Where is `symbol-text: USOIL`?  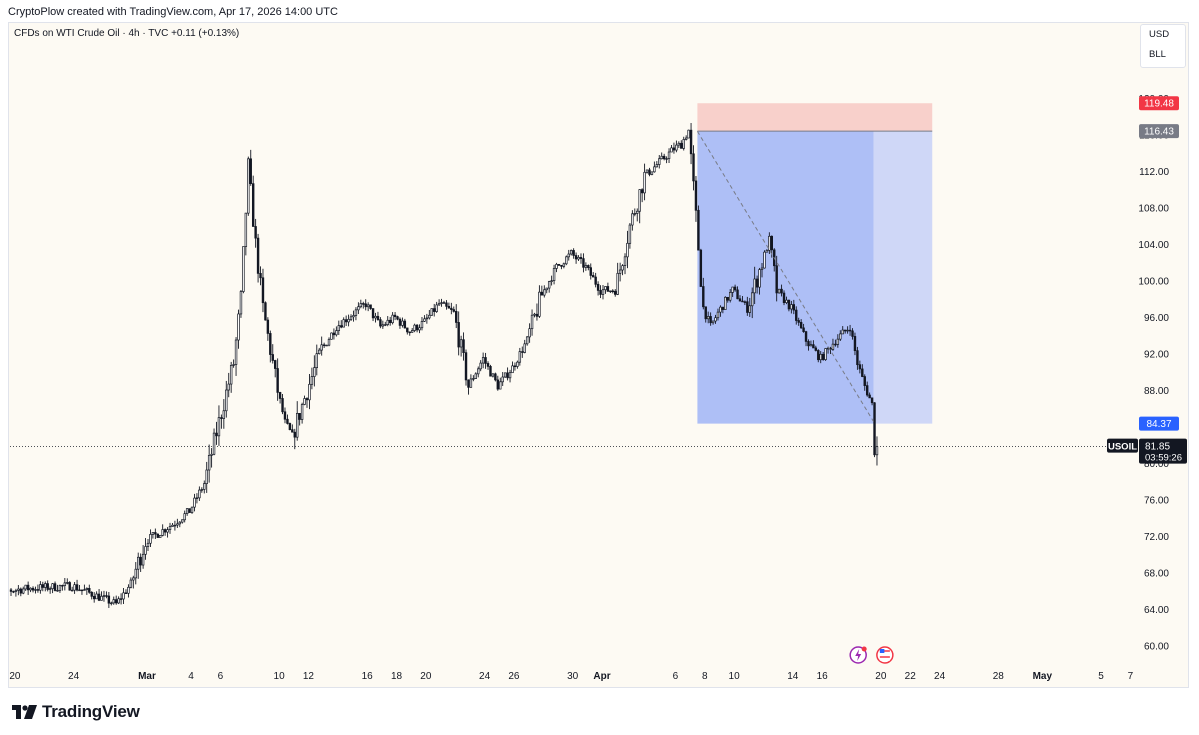 symbol-text: USOIL is located at coordinates (1122, 447).